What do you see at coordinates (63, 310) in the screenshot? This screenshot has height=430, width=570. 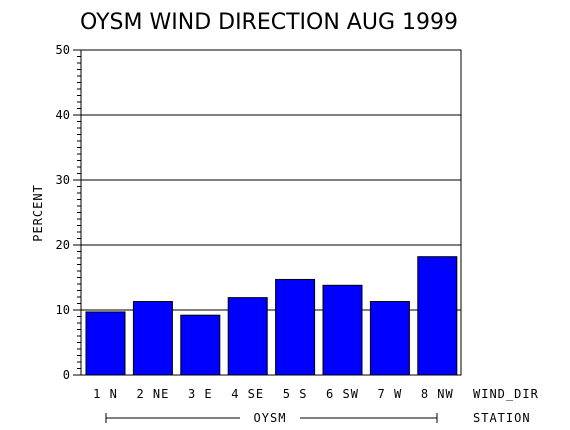 I see `y-tick-label: 10` at bounding box center [63, 310].